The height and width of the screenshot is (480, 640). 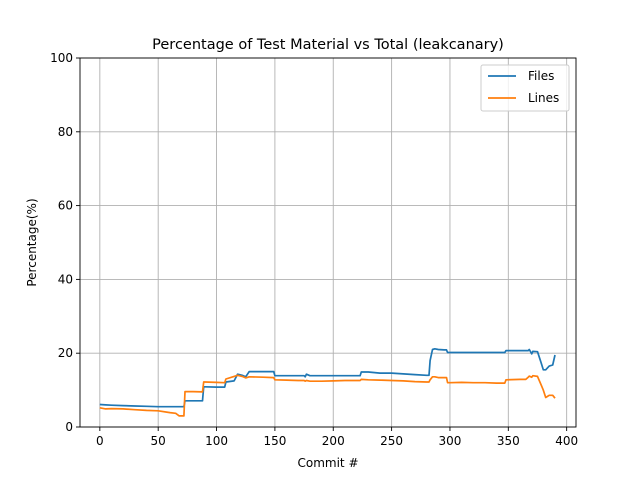 I want to click on series-line-files, so click(x=327, y=377).